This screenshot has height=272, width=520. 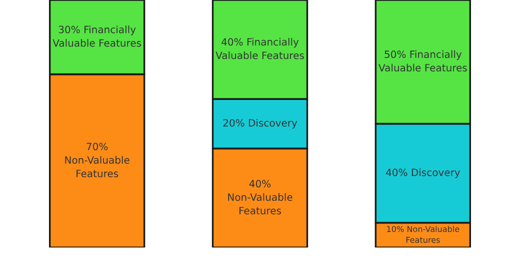 I want to click on data-label: 70% Non-Valuable Features, so click(x=97, y=160).